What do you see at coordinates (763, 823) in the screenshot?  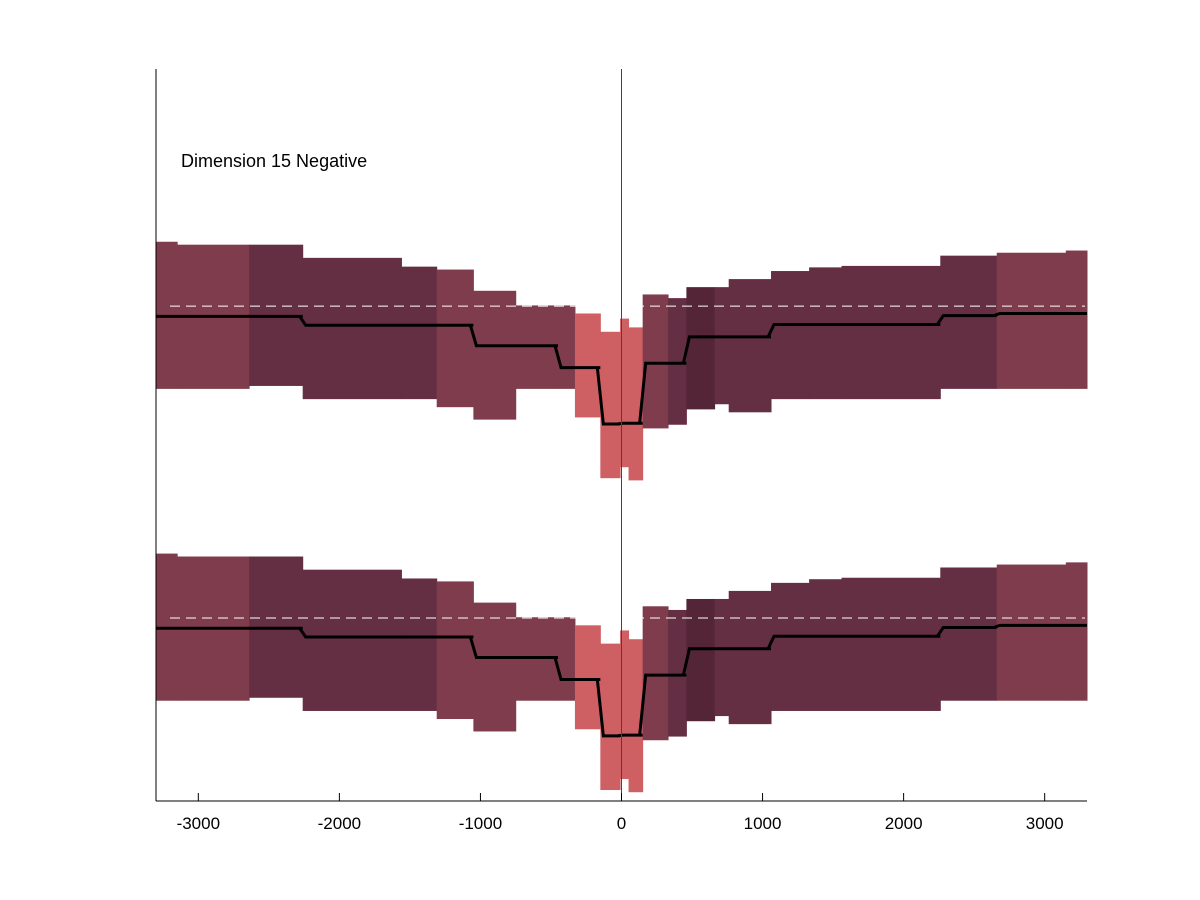 I see `x-tick-label: 1000` at bounding box center [763, 823].